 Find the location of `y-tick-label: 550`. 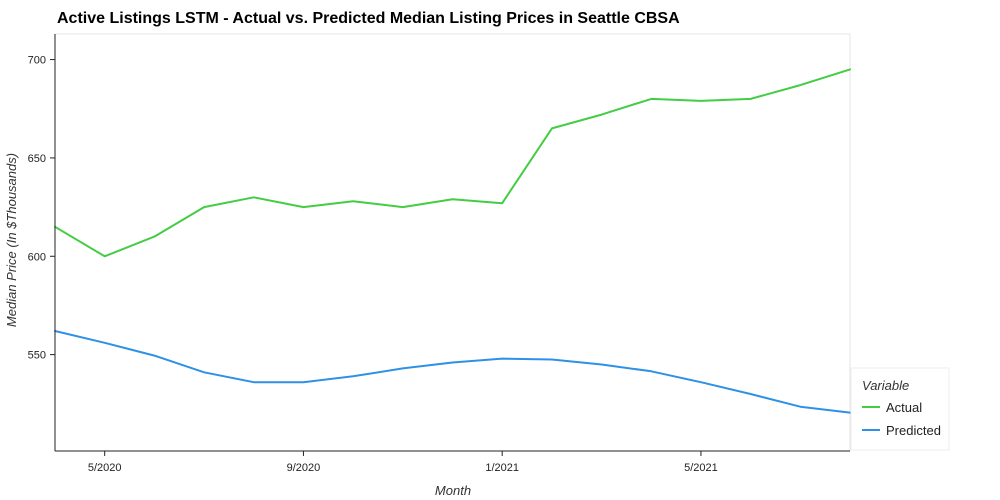

y-tick-label: 550 is located at coordinates (37, 356).